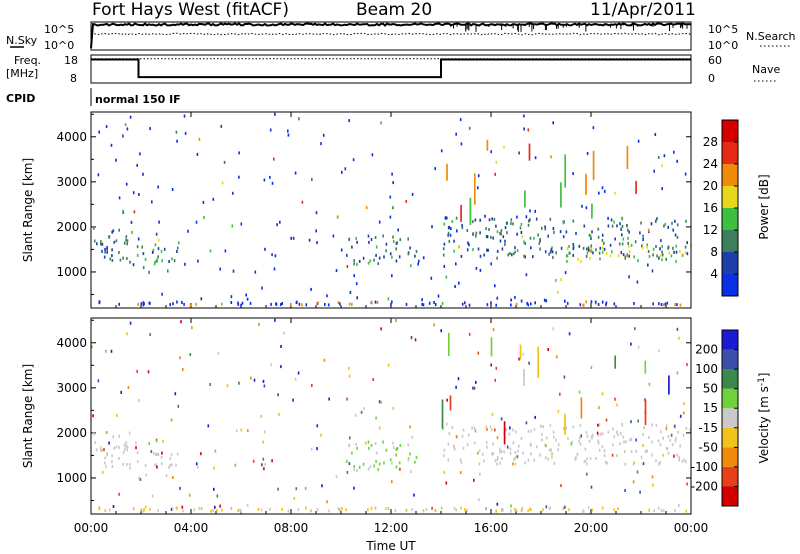  Describe the element at coordinates (190, 10) in the screenshot. I see `station-title: Fort Hays West (fitACF)` at that location.